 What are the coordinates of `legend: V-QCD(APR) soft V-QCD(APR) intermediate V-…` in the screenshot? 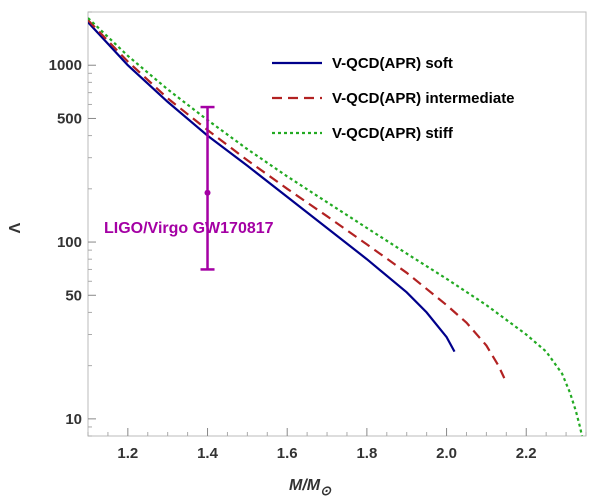 It's located at (393, 98).